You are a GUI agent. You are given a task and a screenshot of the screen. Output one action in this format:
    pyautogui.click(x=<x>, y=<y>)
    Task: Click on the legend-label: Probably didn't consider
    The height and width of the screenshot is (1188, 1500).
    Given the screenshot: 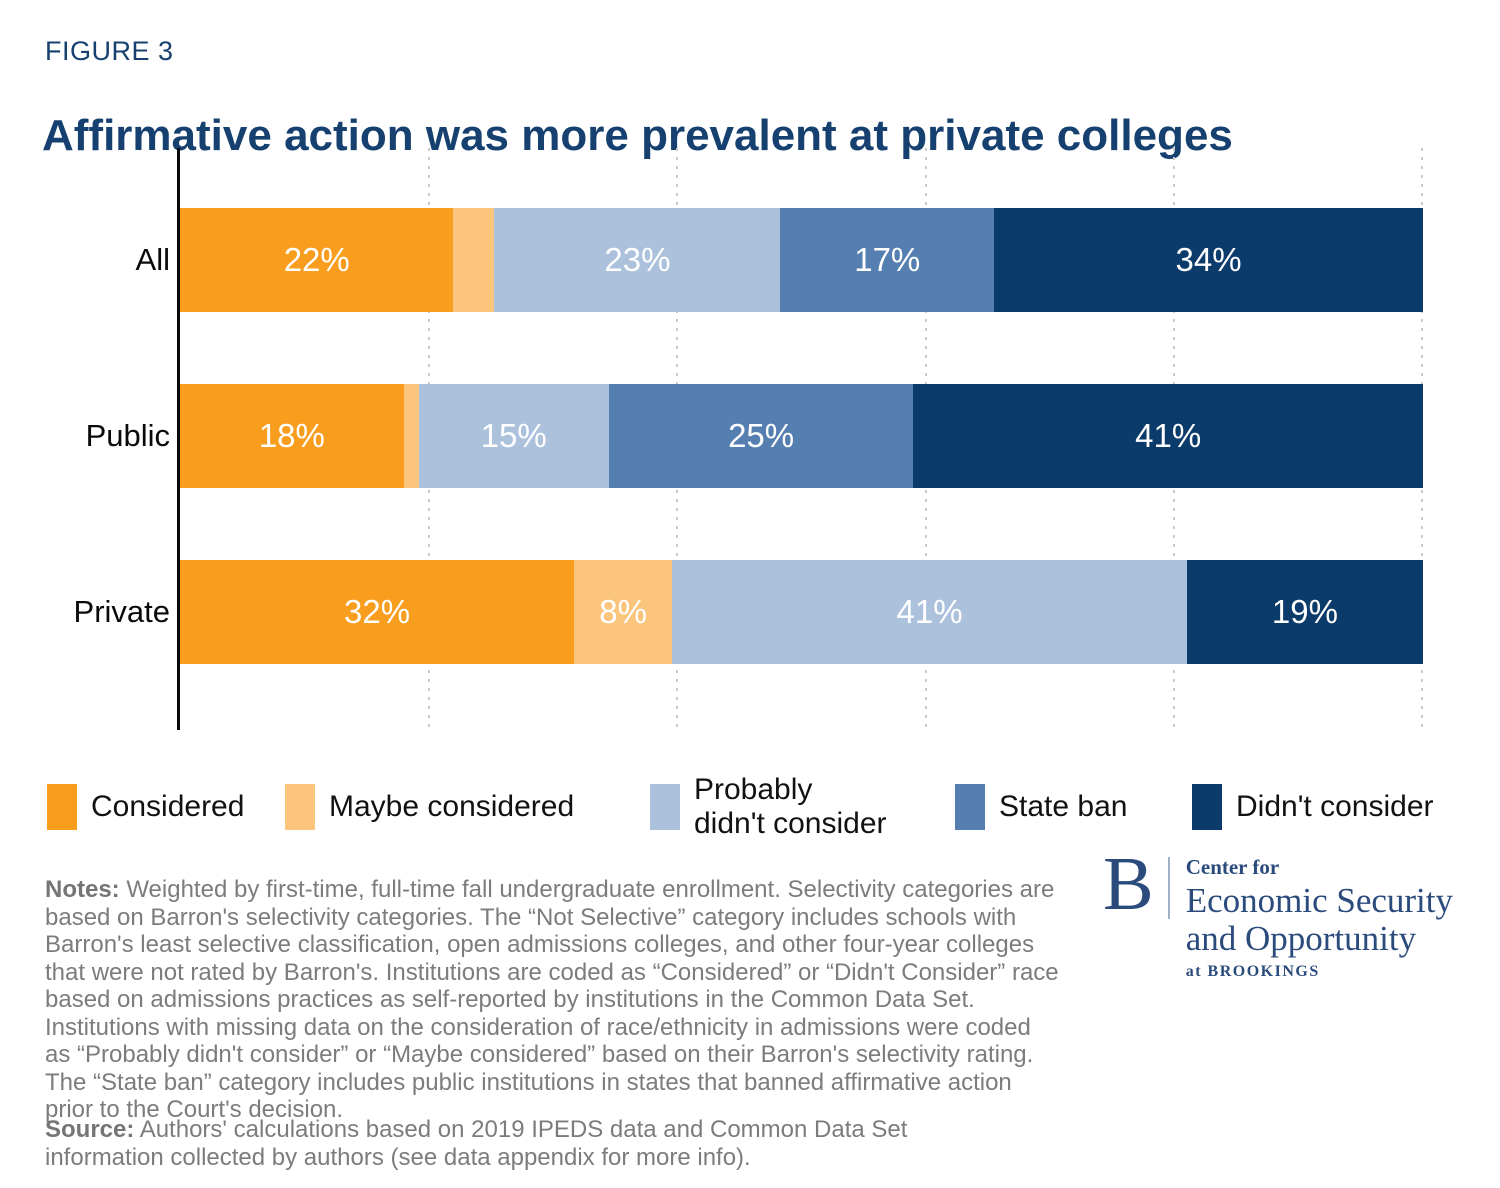 What is the action you would take?
    pyautogui.click(x=790, y=806)
    